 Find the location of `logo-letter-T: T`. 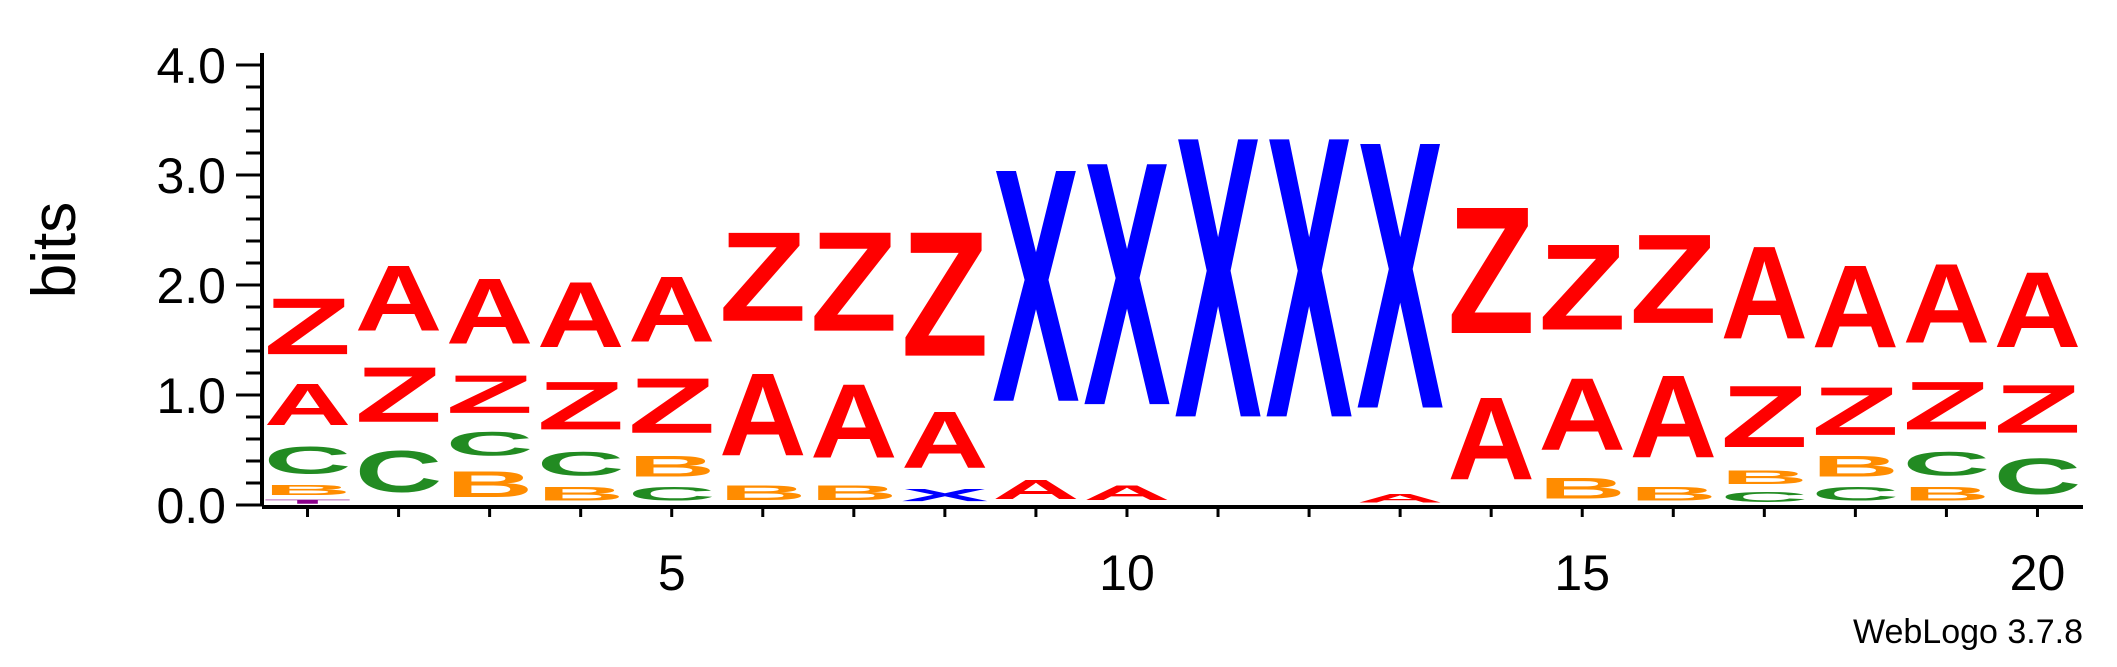

logo-letter-T: T is located at coordinates (307, 501).